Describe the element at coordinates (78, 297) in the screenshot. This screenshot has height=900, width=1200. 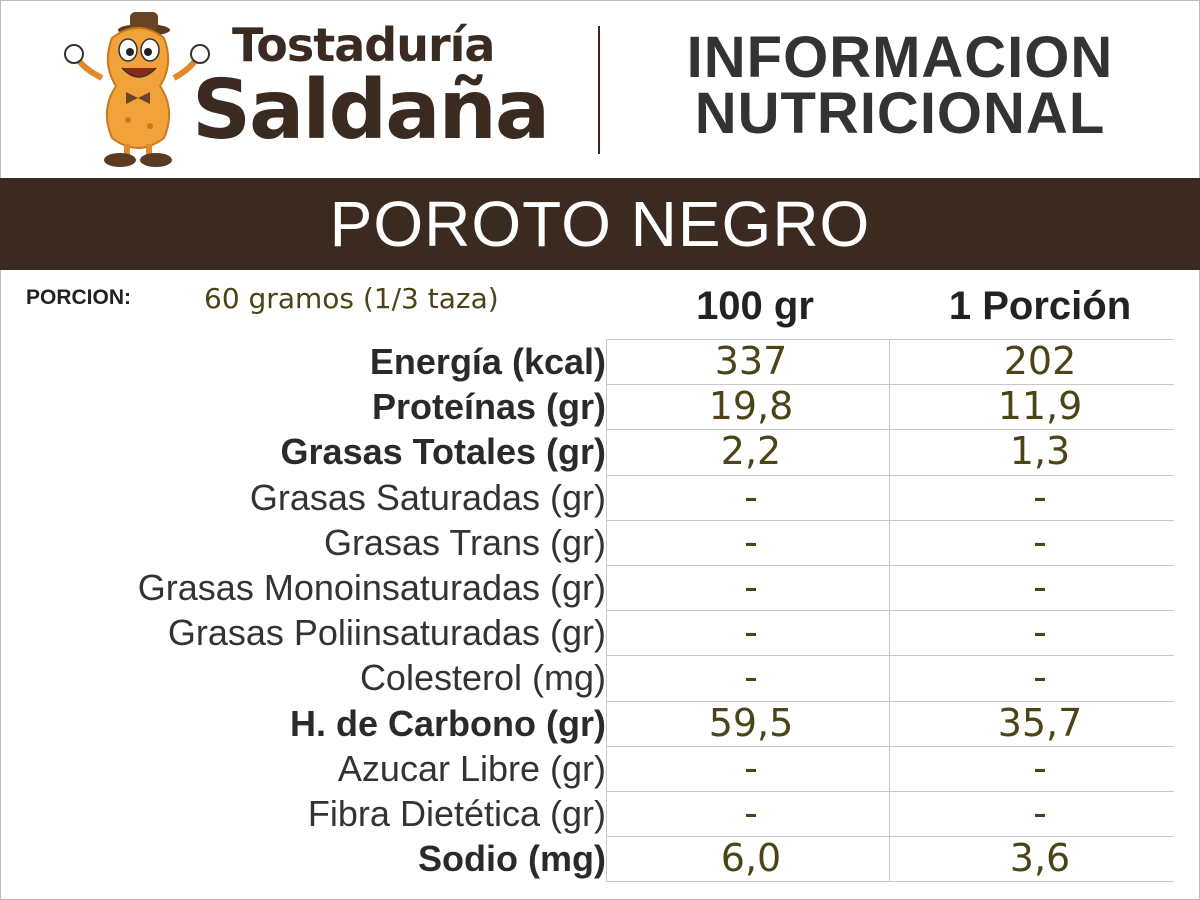
I see `portion-label: PORCION:` at that location.